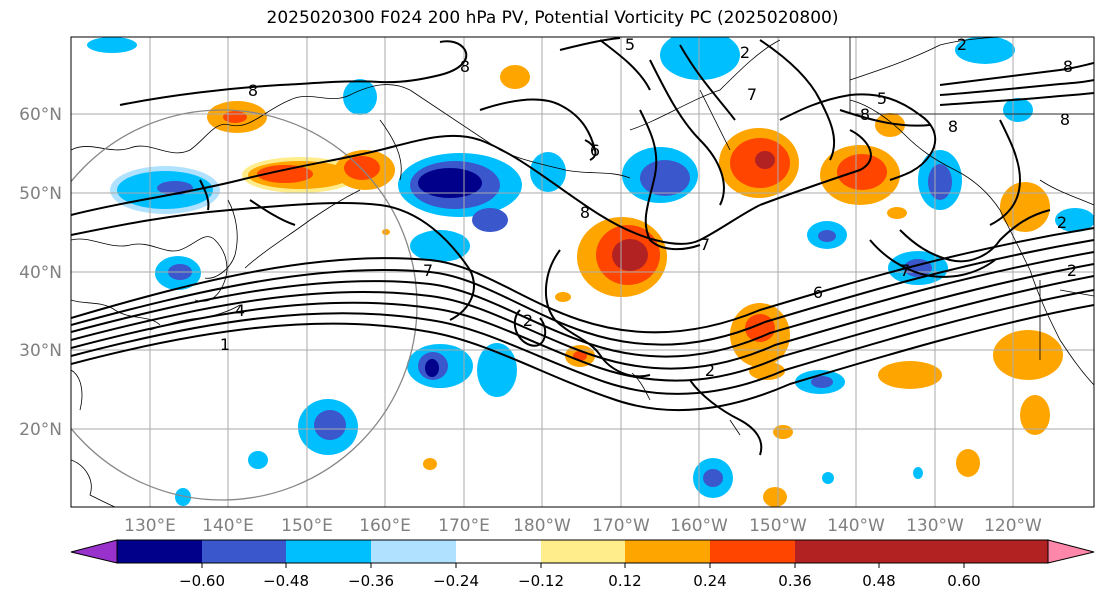 Image resolution: width=1105 pixels, height=601 pixels. What do you see at coordinates (542, 526) in the screenshot?
I see `lon-label: 180°W` at bounding box center [542, 526].